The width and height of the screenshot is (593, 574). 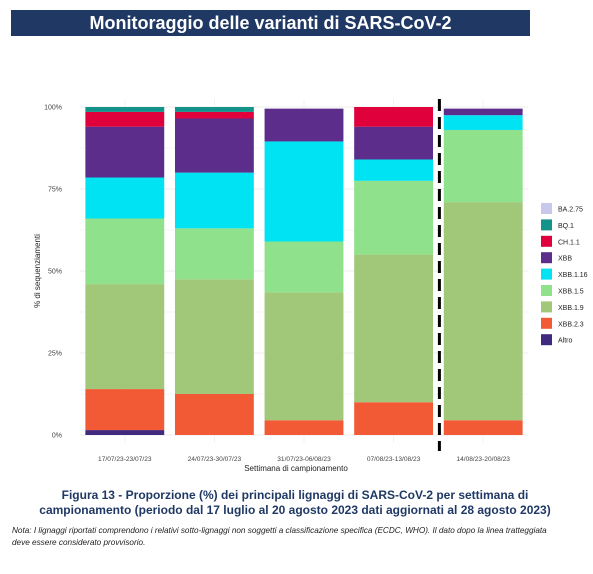 What do you see at coordinates (37, 271) in the screenshot?
I see `y-axis-title: % di sequenziamenti` at bounding box center [37, 271].